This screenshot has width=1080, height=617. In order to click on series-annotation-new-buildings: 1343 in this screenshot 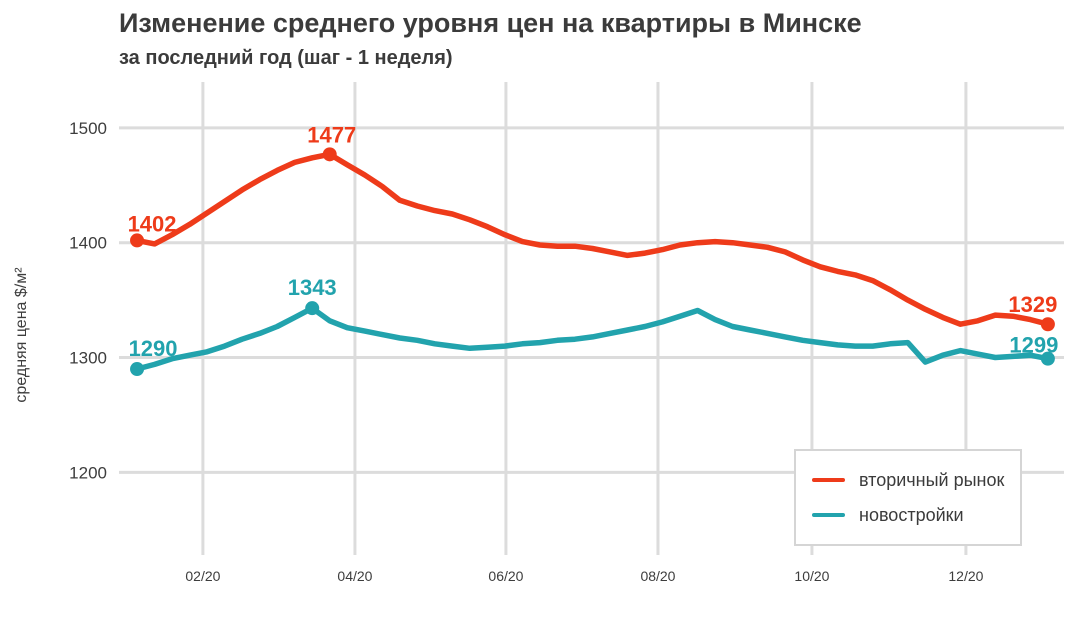, I will do `click(312, 287)`.